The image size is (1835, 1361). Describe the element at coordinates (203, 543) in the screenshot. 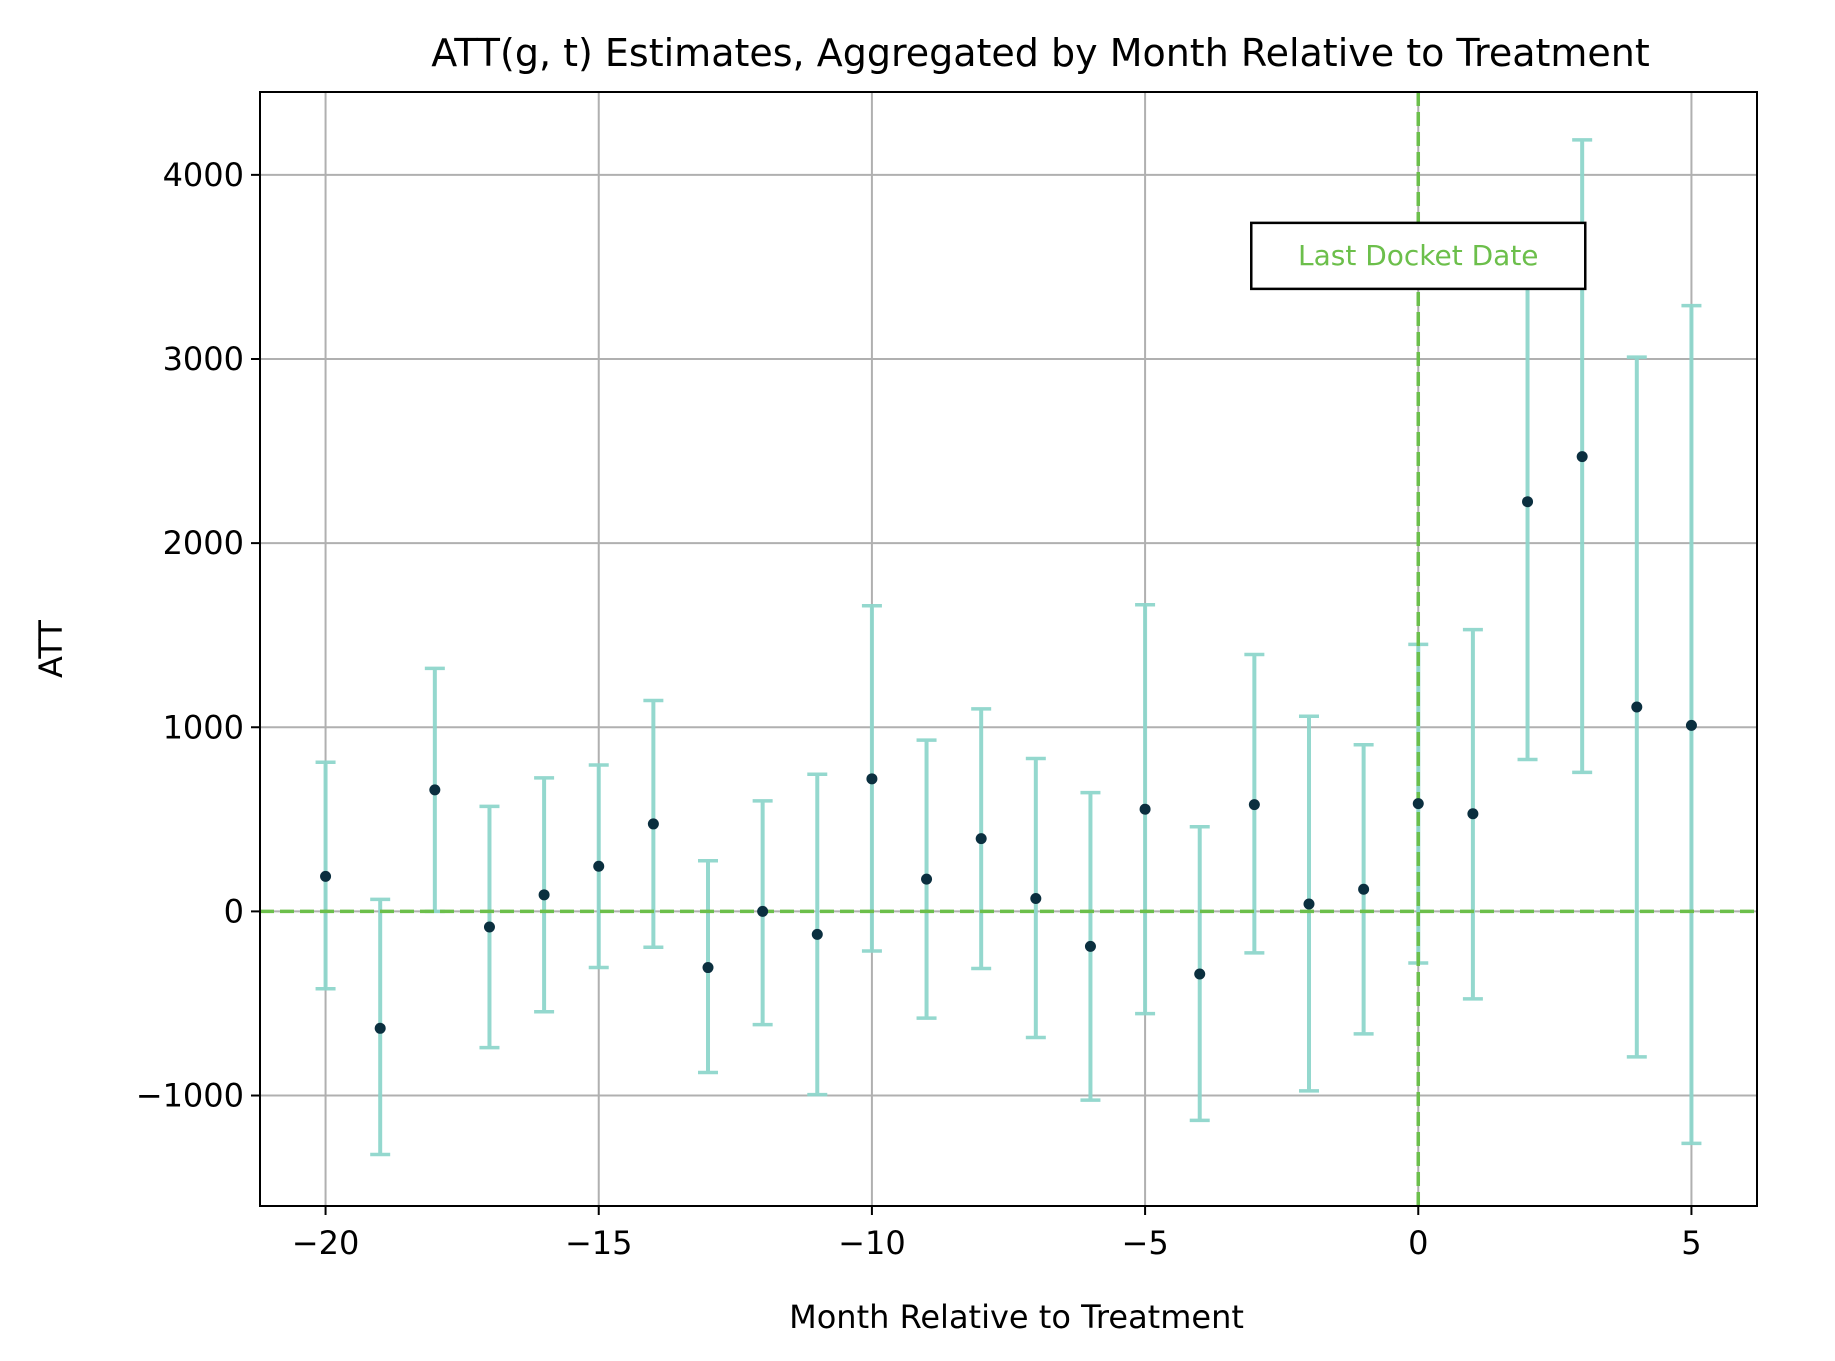

I see `y-tick-label: 2000` at that location.